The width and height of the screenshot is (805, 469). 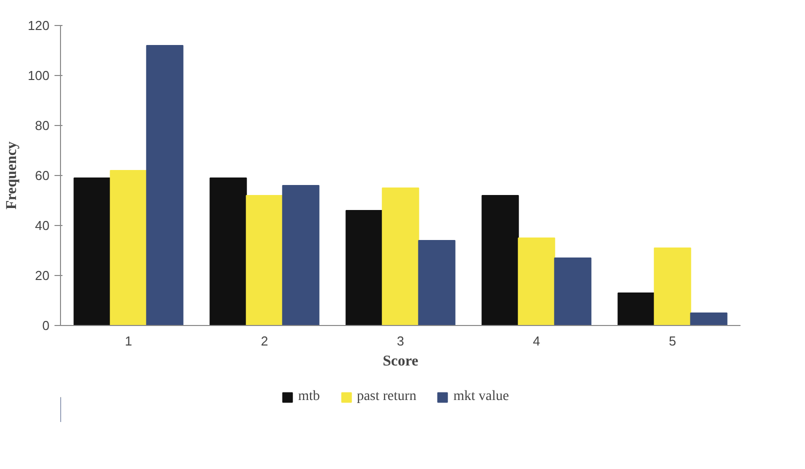 What do you see at coordinates (39, 75) in the screenshot?
I see `y-tick-label: 100` at bounding box center [39, 75].